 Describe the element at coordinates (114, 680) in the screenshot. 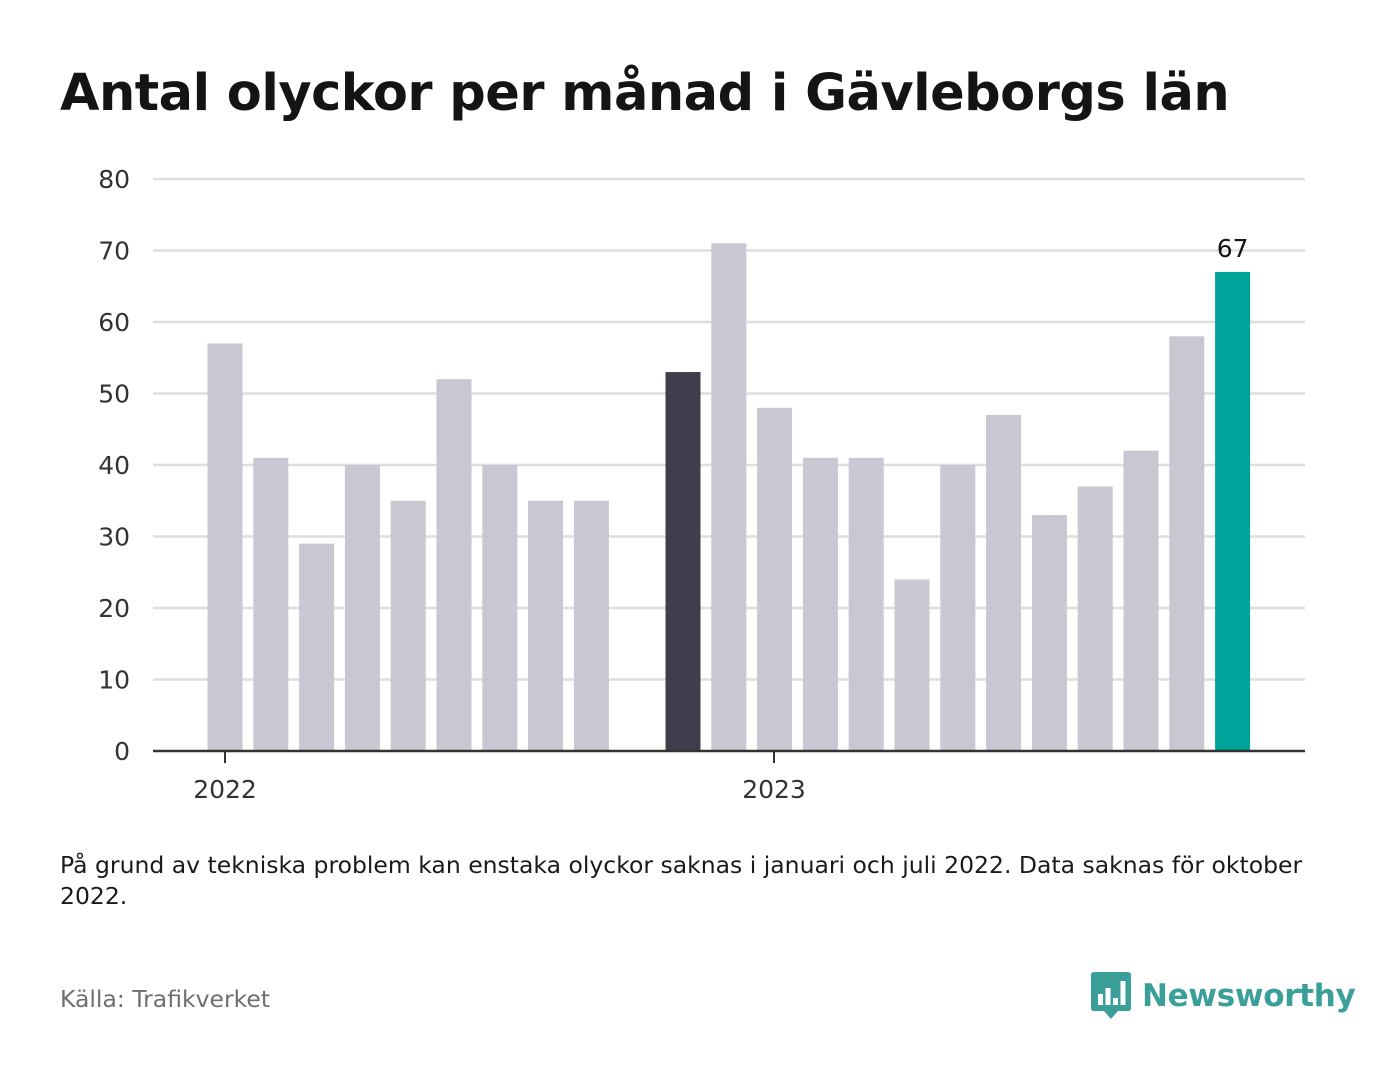

I see `y-tick-label: 10` at that location.